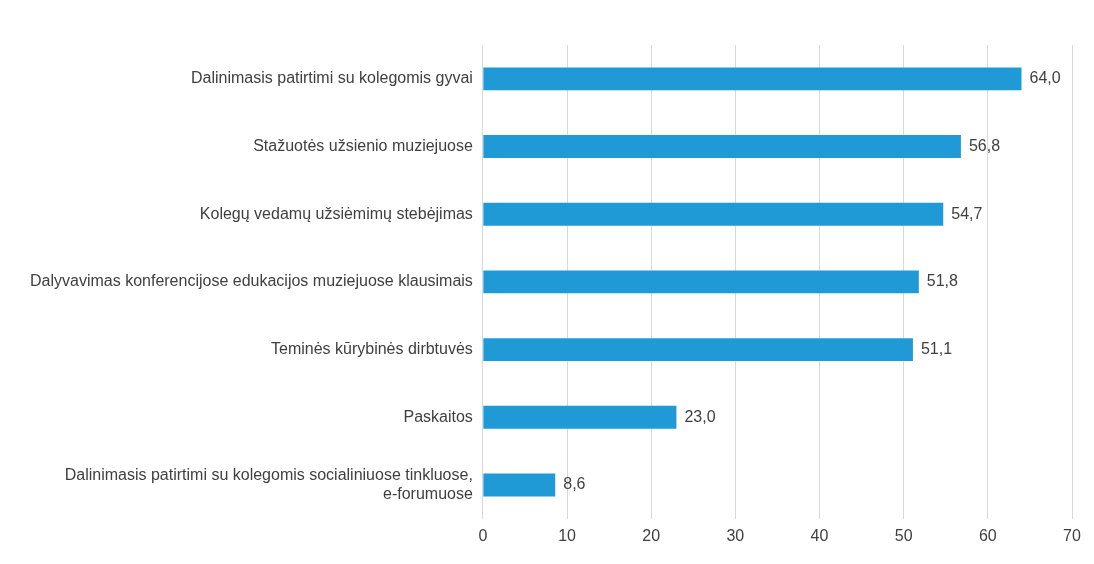 The width and height of the screenshot is (1094, 564). Describe the element at coordinates (967, 213) in the screenshot. I see `data-label: 54,7` at that location.